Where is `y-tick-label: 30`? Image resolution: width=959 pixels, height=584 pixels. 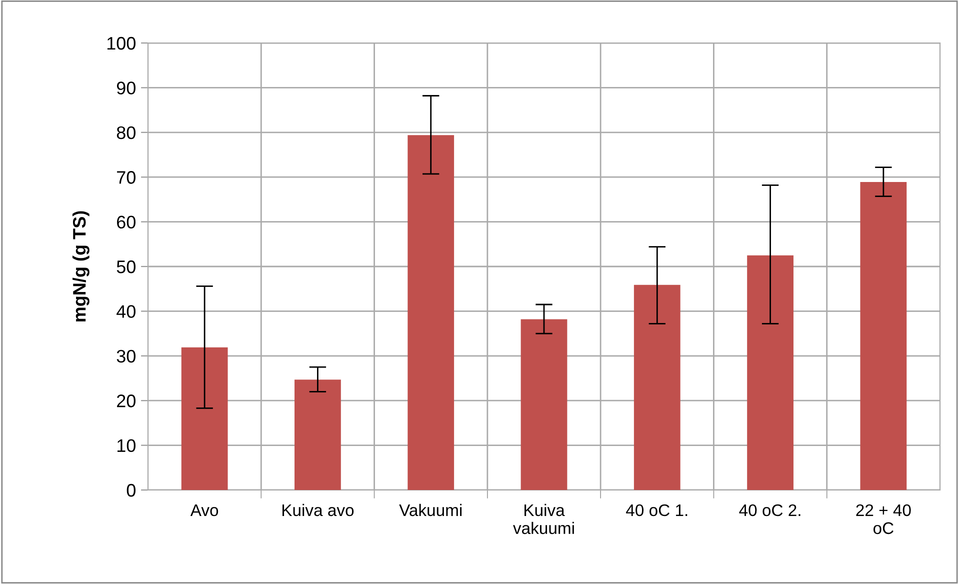
y-tick-label: 30 is located at coordinates (126, 356).